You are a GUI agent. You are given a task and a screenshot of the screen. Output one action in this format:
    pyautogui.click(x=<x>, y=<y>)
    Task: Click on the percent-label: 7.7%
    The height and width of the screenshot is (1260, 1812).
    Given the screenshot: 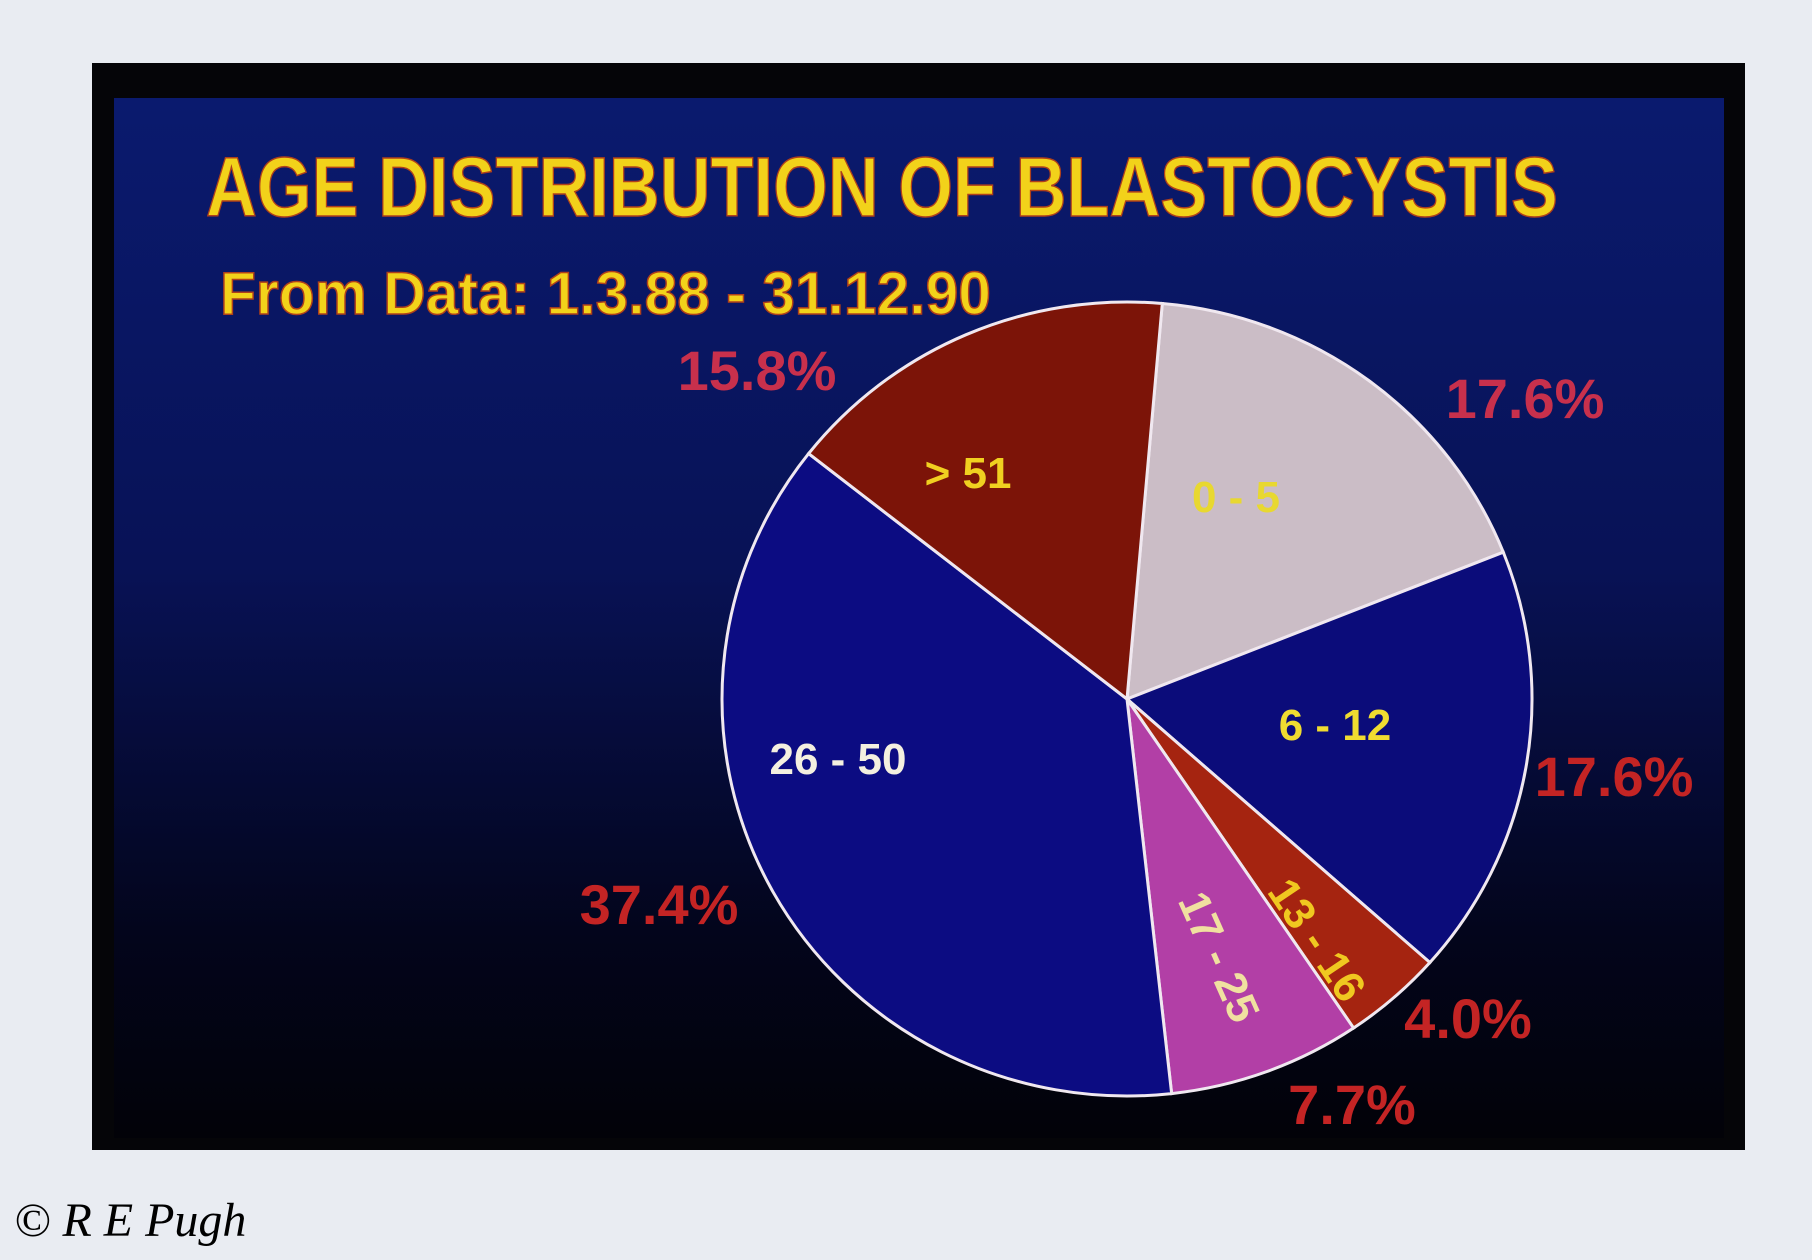 What is the action you would take?
    pyautogui.click(x=1352, y=1104)
    